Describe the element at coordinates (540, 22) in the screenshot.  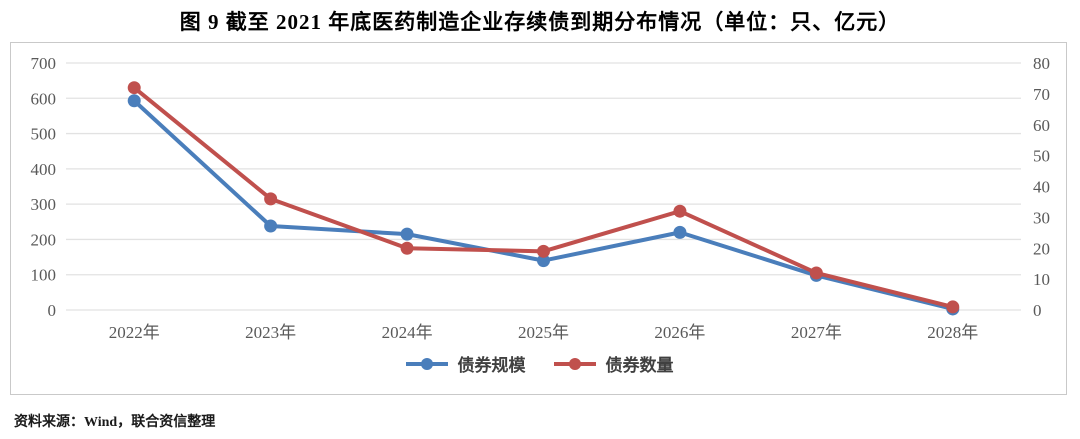
I see `chart-title: 图 9 截至 2021 年底医药制造企业存续债到期分布情况（单位：只、亿元）` at that location.